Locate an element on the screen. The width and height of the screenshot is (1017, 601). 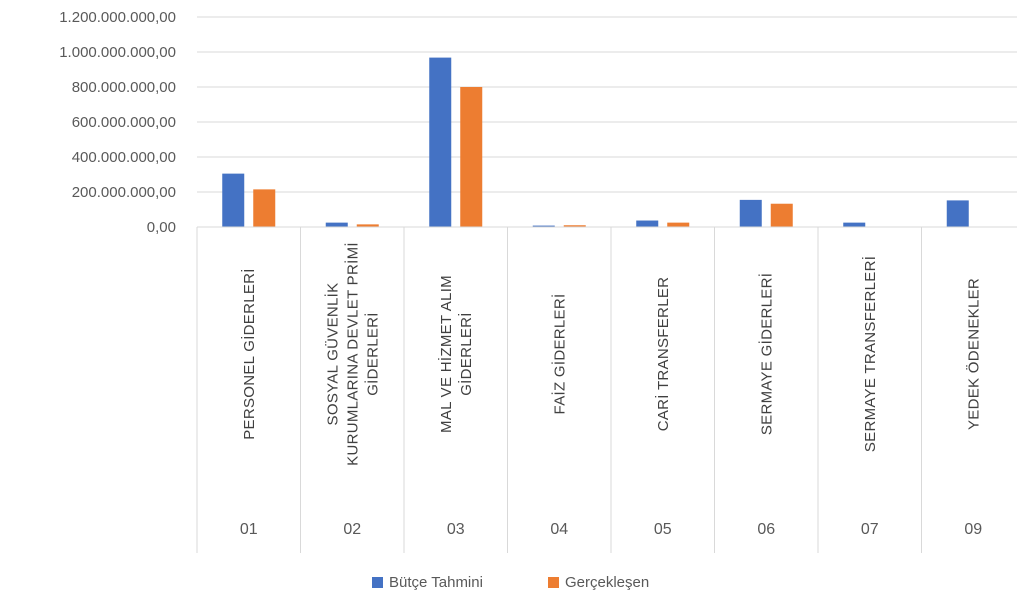
category-label: PERSONEL GİDERLERİ is located at coordinates (249, 354).